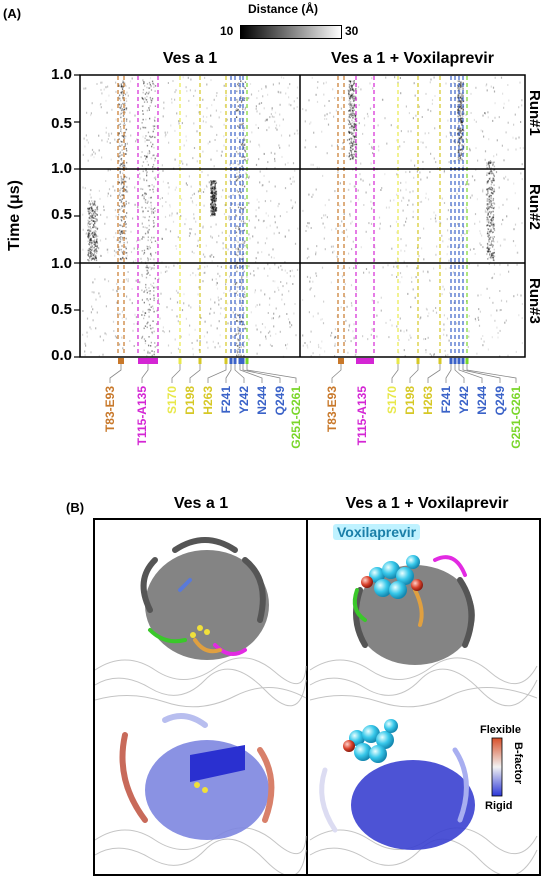 This screenshot has height=882, width=550. I want to click on residue-label-left-8: Q249, so click(280, 401).